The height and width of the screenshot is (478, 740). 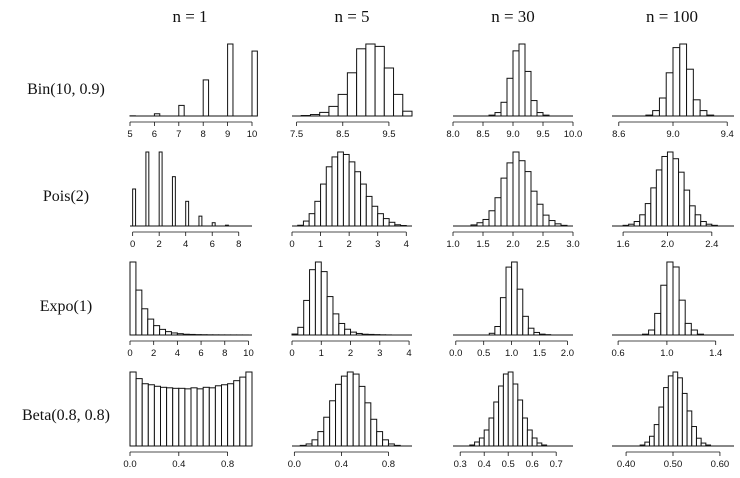 I want to click on row-label-beta: Beta(0.8, 0.8), so click(x=66, y=415).